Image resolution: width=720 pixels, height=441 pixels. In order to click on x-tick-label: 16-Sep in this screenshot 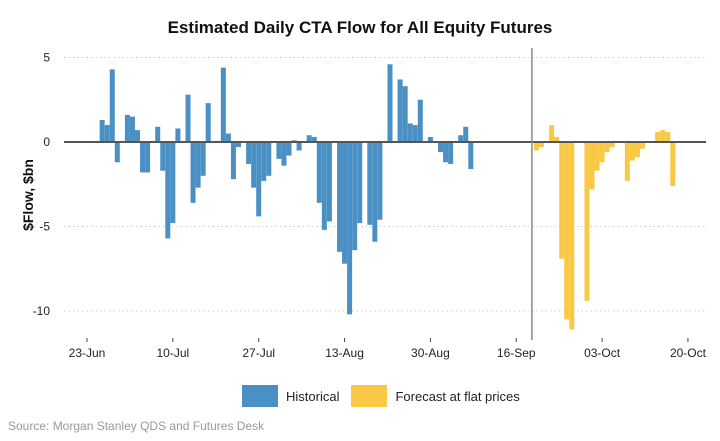, I will do `click(516, 353)`.